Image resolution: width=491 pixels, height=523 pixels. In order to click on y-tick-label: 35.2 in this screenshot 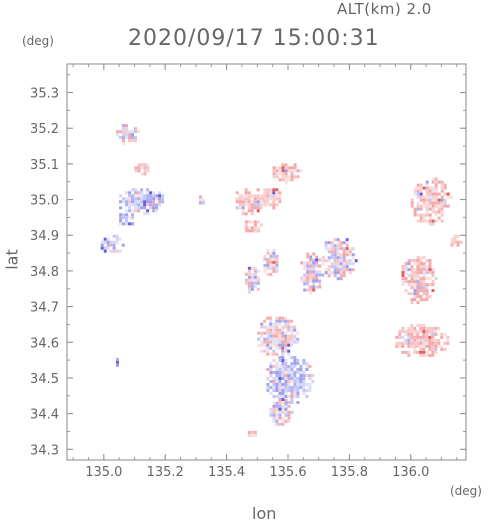, I will do `click(44, 129)`.